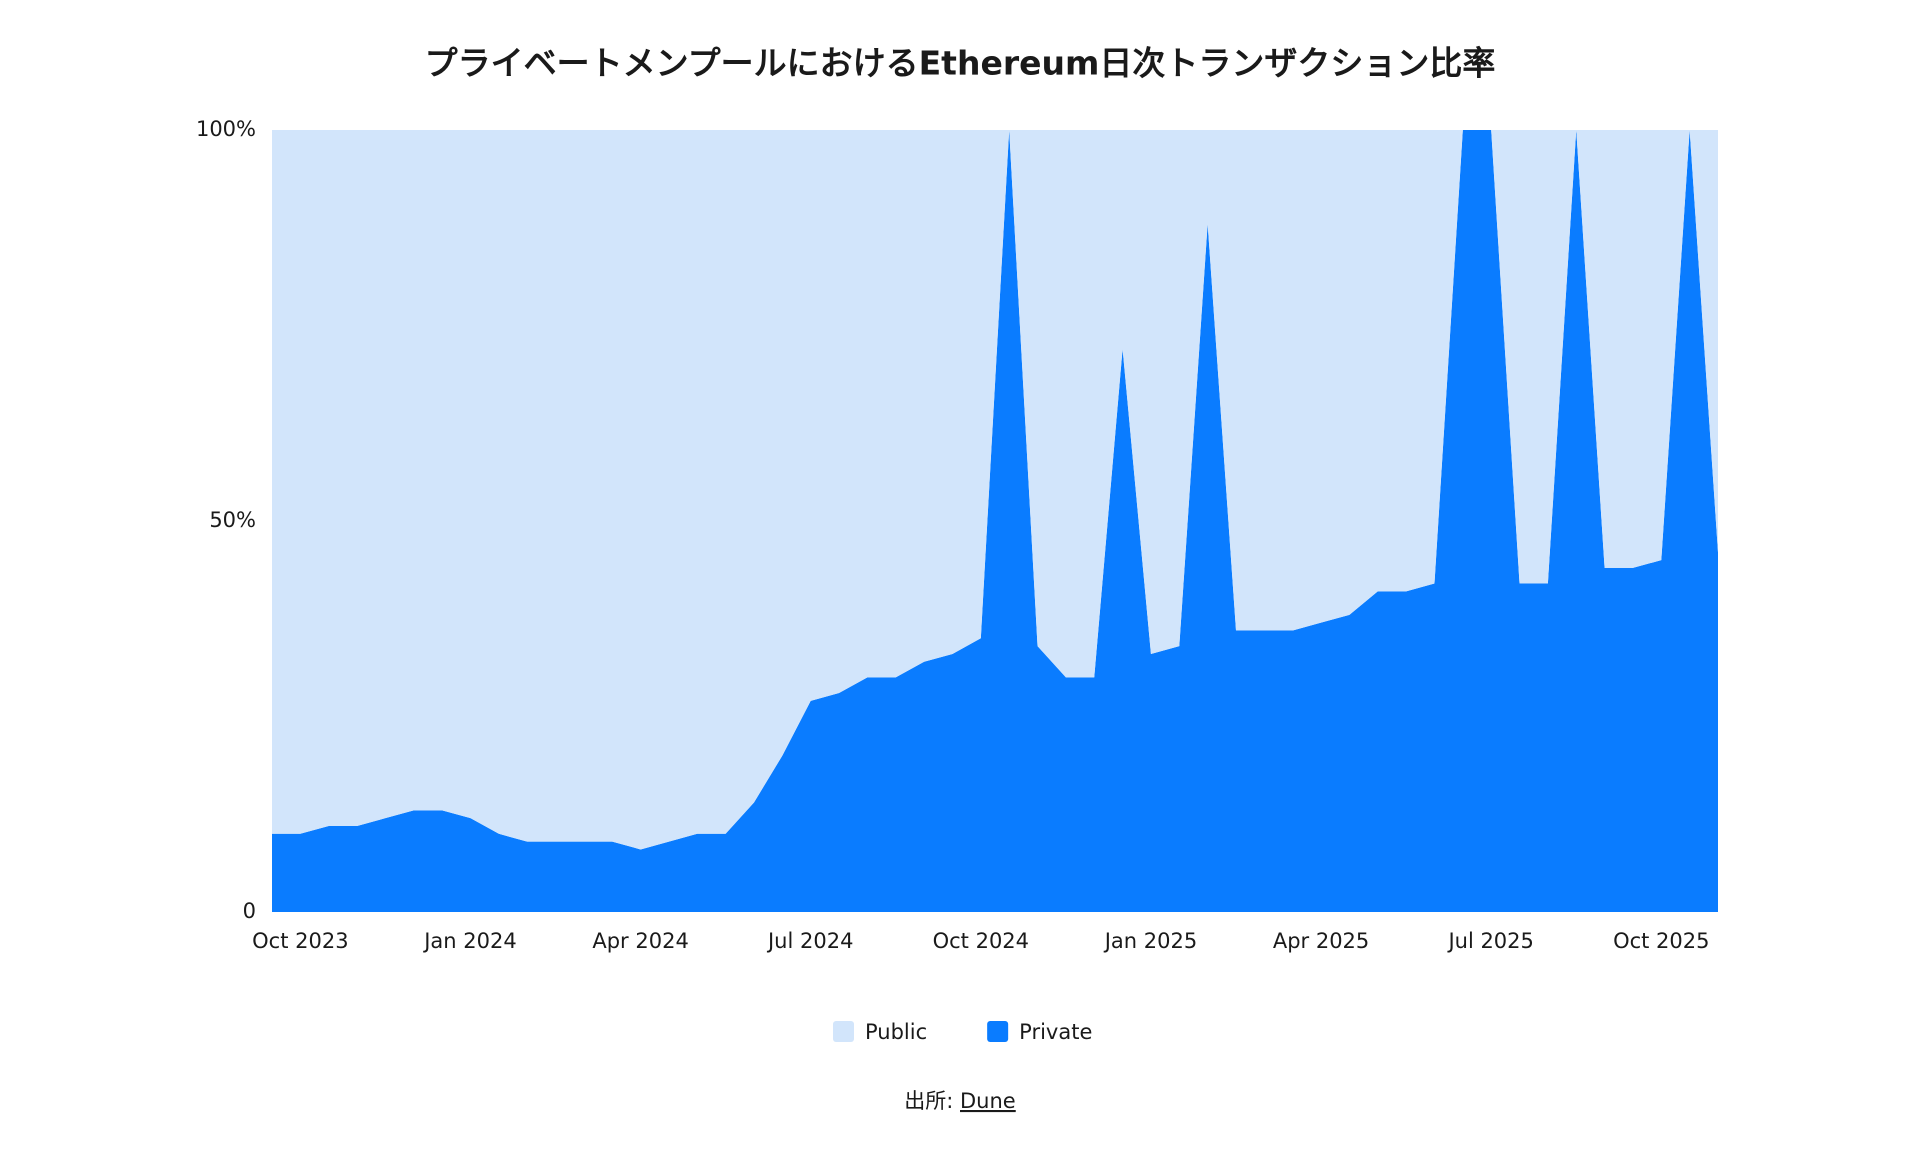 The image size is (1920, 1159). What do you see at coordinates (640, 941) in the screenshot?
I see `x-tick-label: Apr 2024` at bounding box center [640, 941].